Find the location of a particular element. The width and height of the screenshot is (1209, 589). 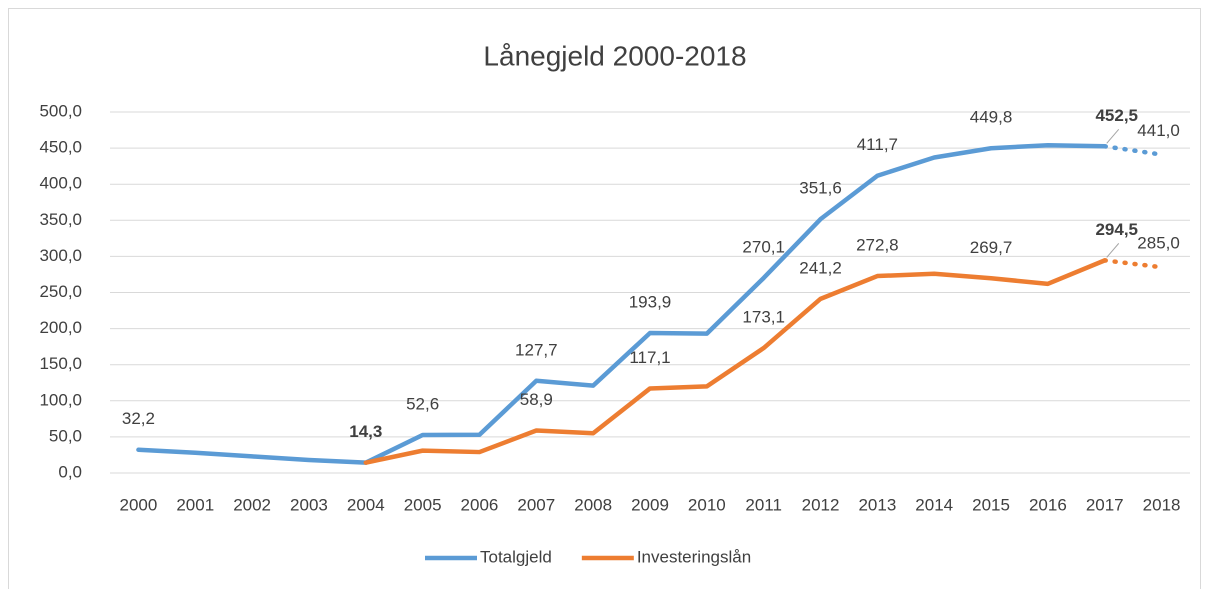

y-tick-label: 250,0 is located at coordinates (60, 291).